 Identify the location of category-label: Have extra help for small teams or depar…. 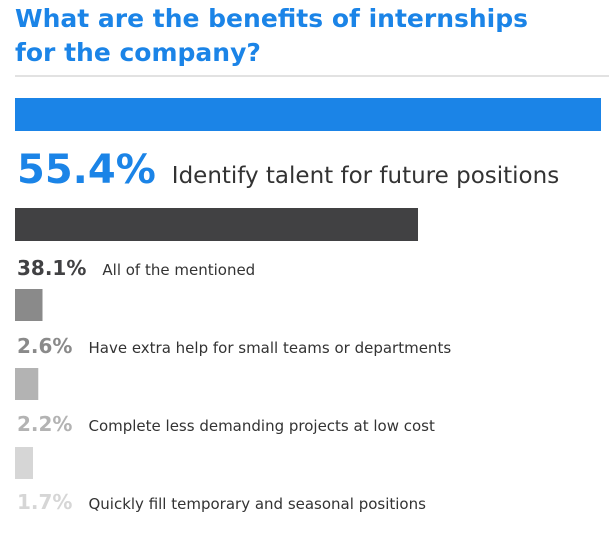
(269, 348).